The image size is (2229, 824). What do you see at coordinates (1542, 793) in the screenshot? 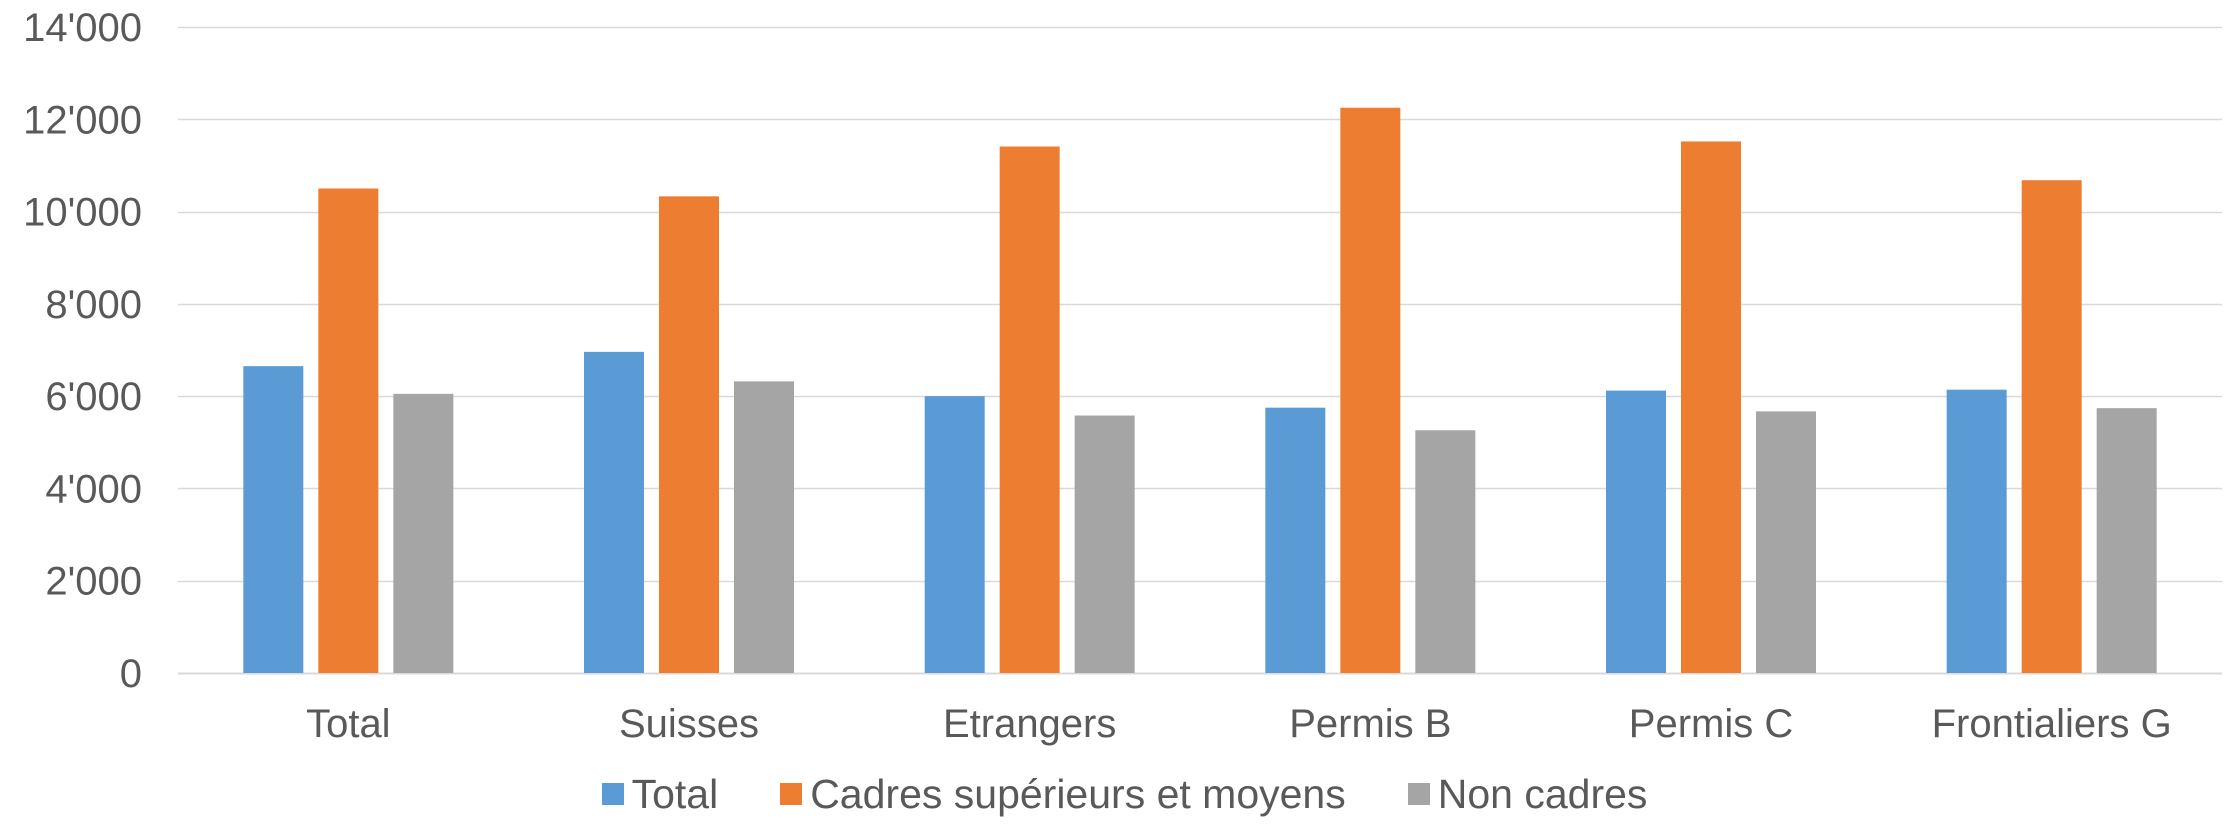
I see `legend-label: Non cadres` at bounding box center [1542, 793].